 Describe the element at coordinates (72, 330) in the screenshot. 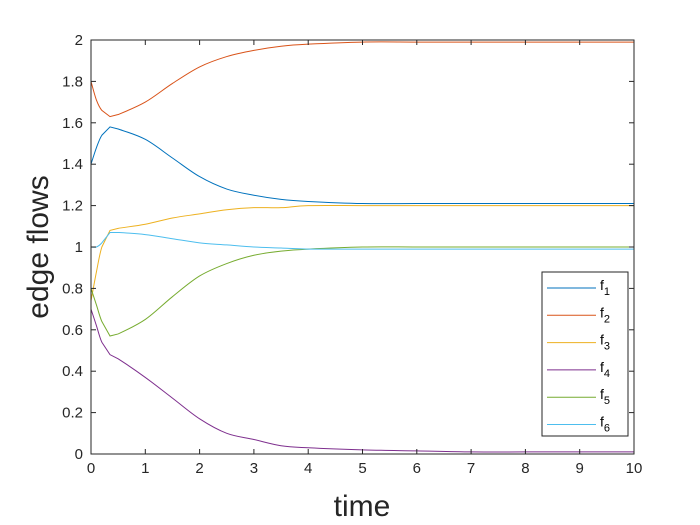

I see `y-tick-label: 0.6` at that location.